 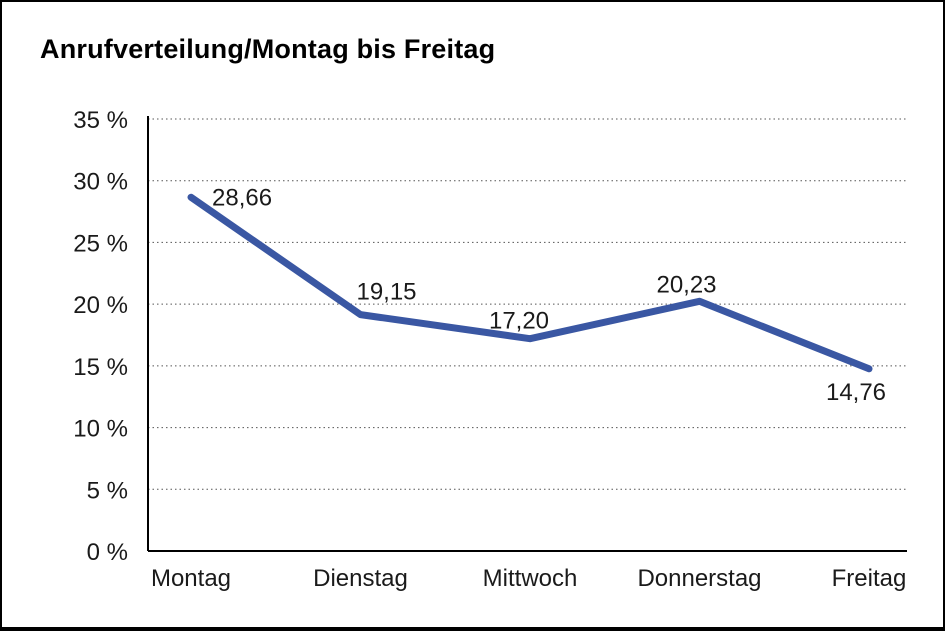 I want to click on y-tick-label: 10 %, so click(x=100, y=429).